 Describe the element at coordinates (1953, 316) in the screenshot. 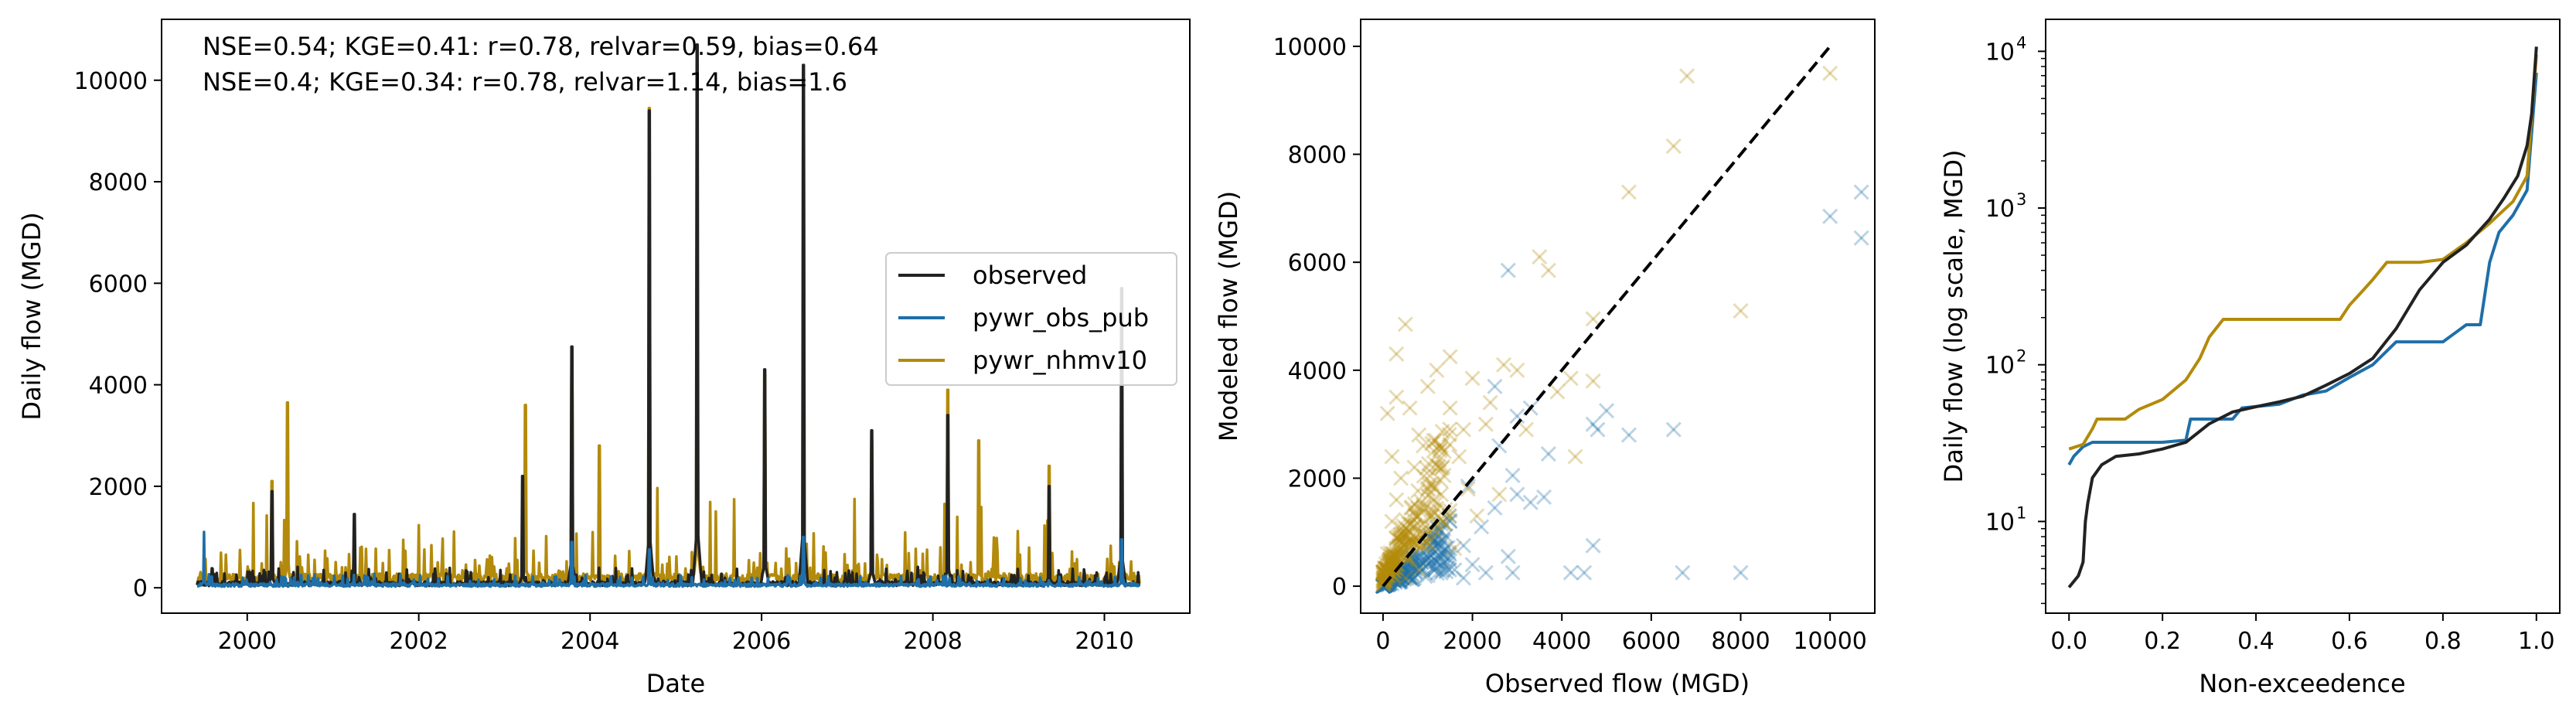

I see `duration-y-label: Daily flow (log scale, MGD)` at that location.